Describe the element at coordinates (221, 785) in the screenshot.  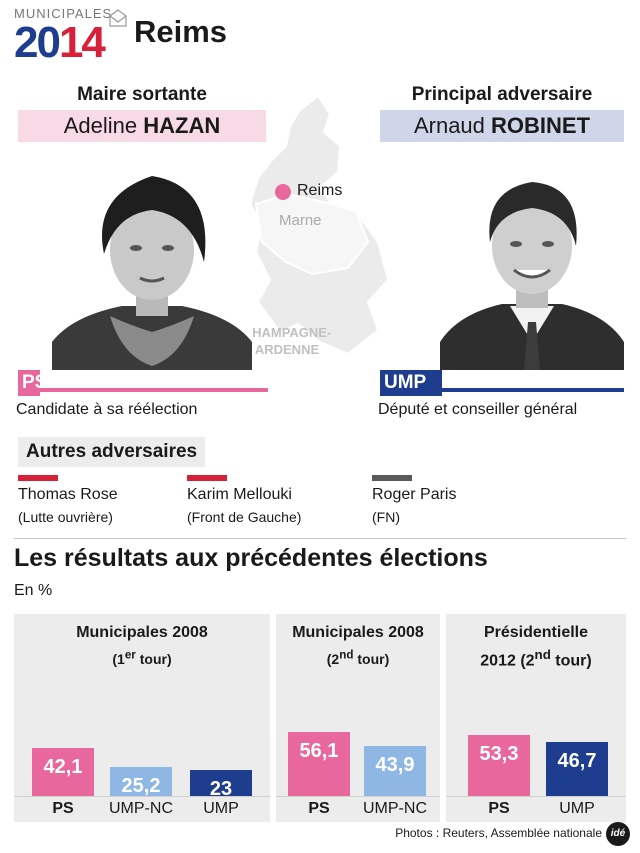
I see `bar-ump: 23` at that location.